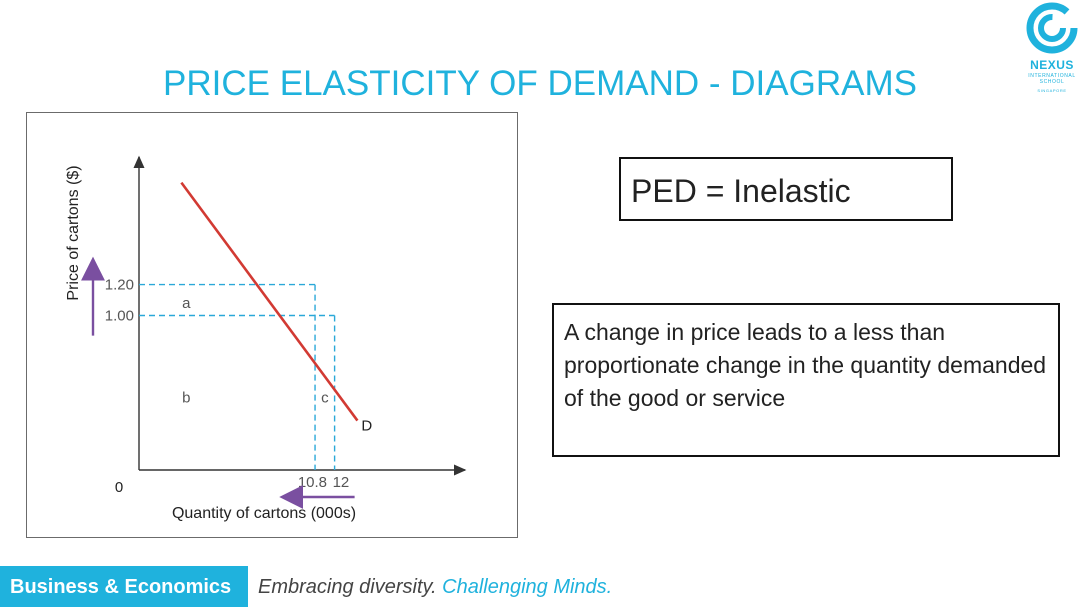 The width and height of the screenshot is (1080, 607). Describe the element at coordinates (264, 513) in the screenshot. I see `x-axis-title: Quantity of cartons (000s)` at that location.